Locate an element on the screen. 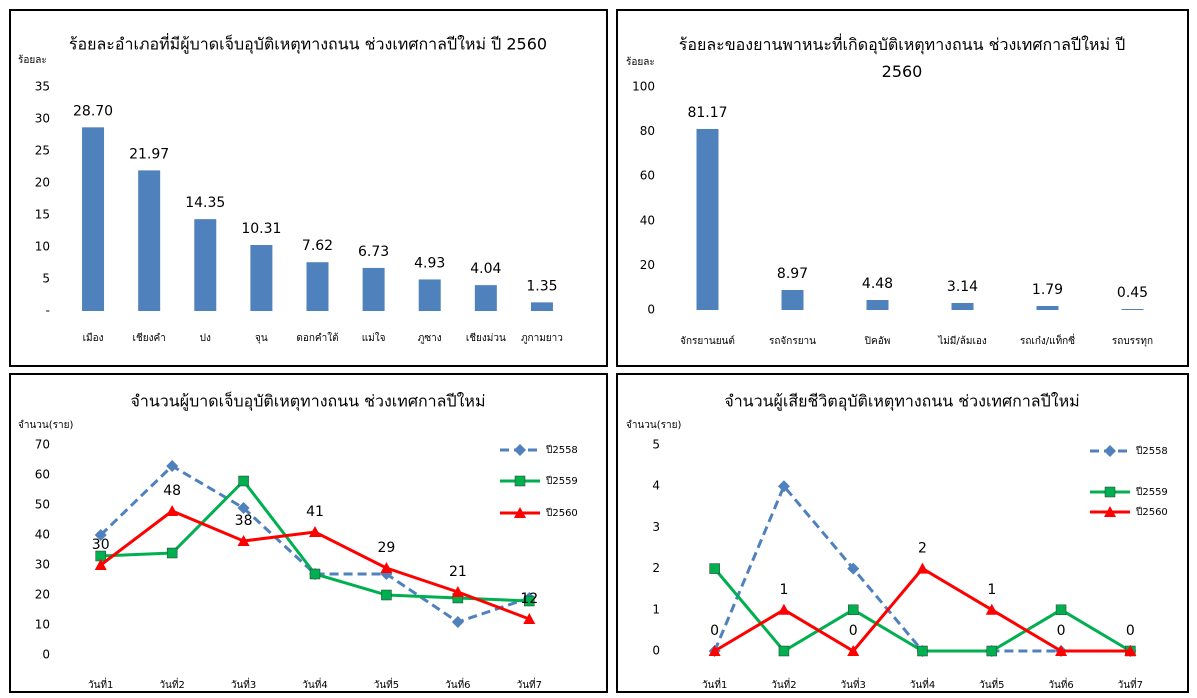 The width and height of the screenshot is (1197, 698). data-label: 4.04 is located at coordinates (485, 269).